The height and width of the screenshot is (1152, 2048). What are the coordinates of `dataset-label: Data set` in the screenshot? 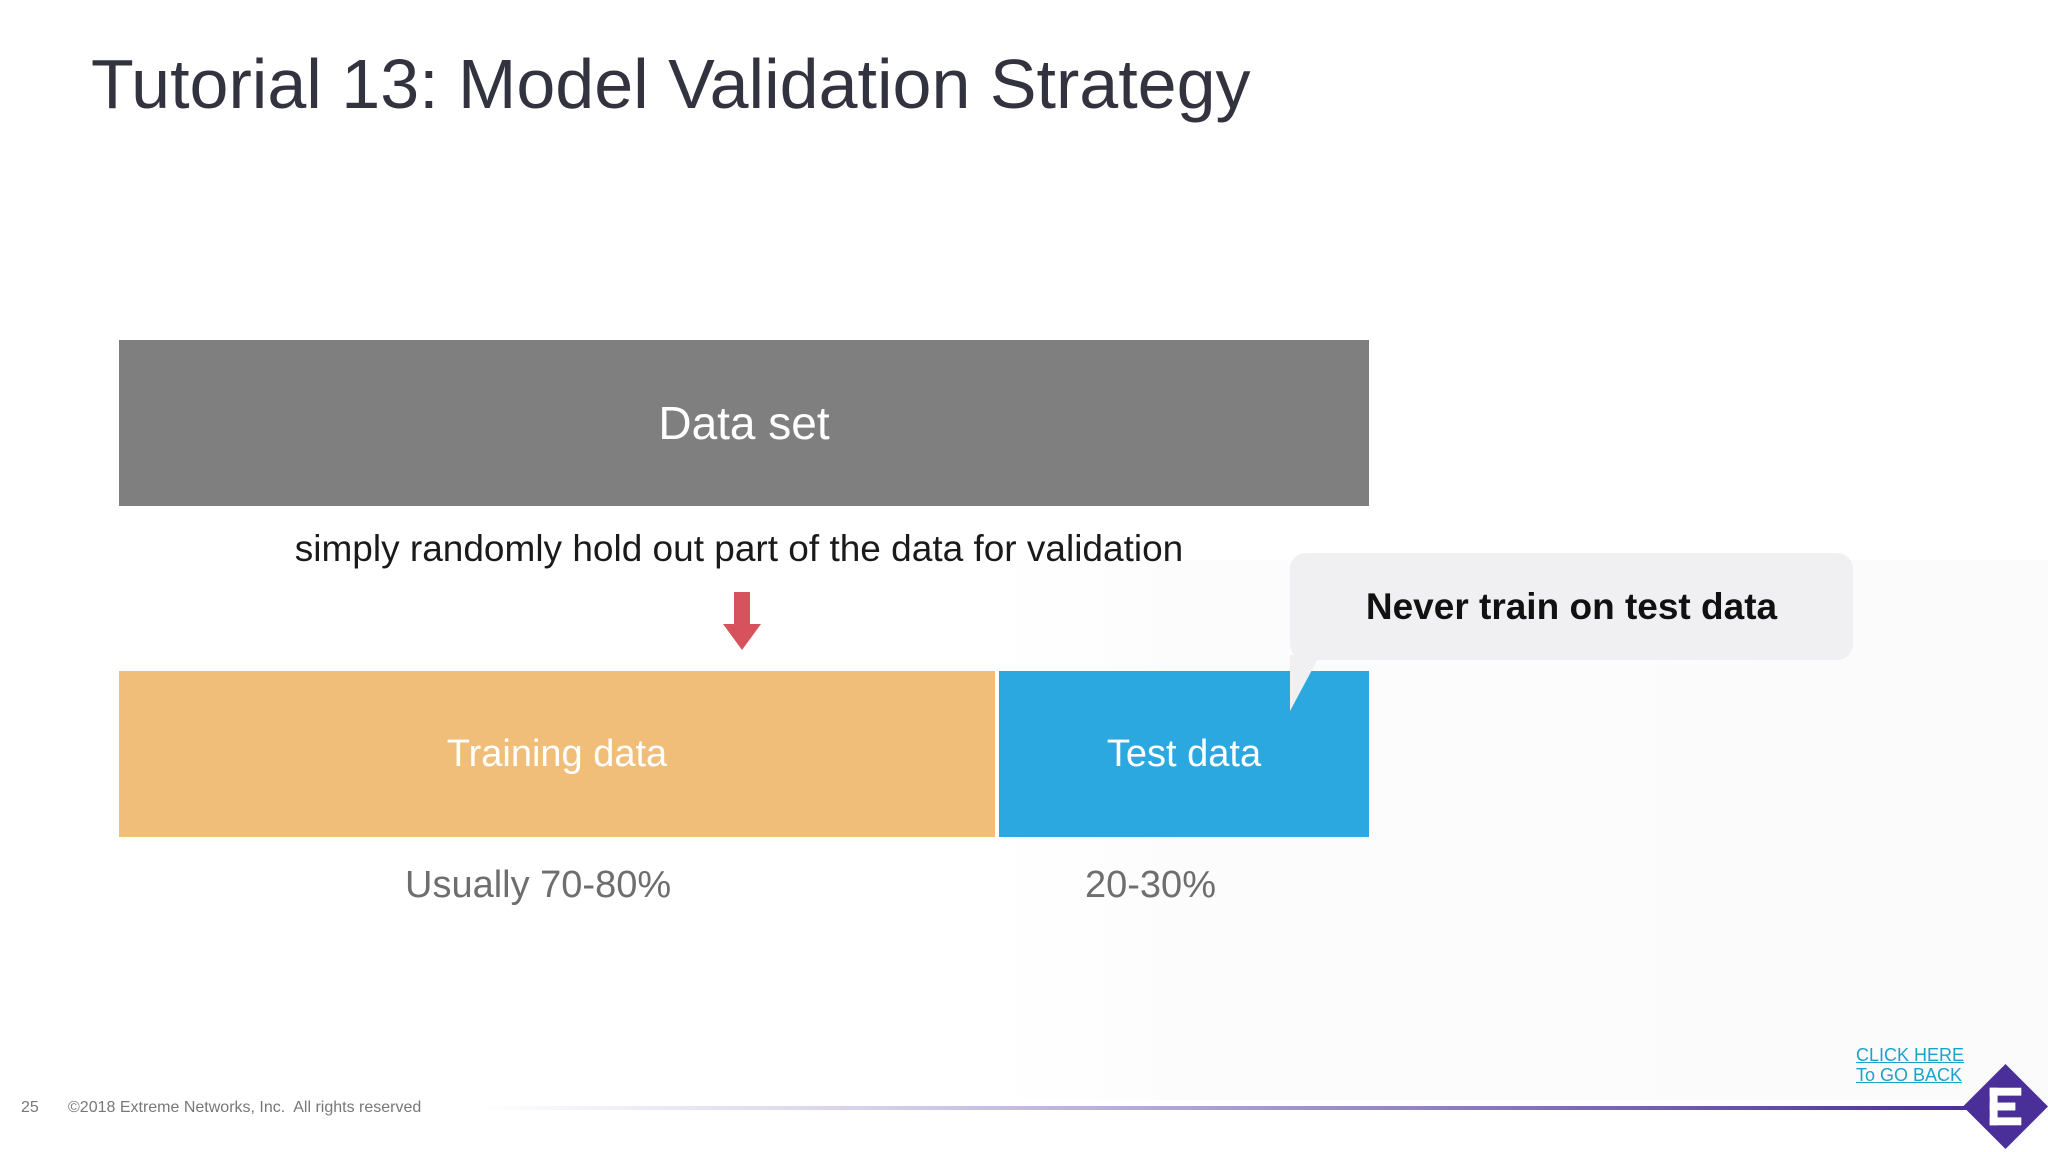 It's located at (744, 423).